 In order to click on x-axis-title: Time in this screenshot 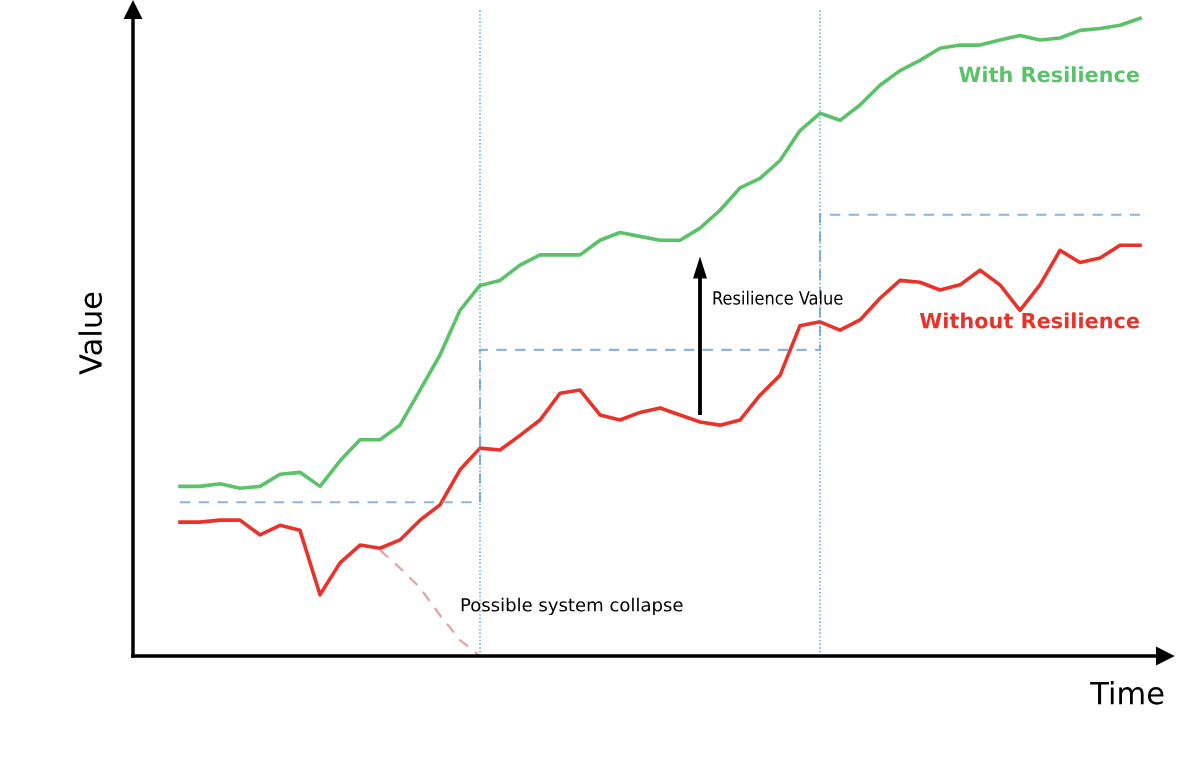, I will do `click(1127, 693)`.